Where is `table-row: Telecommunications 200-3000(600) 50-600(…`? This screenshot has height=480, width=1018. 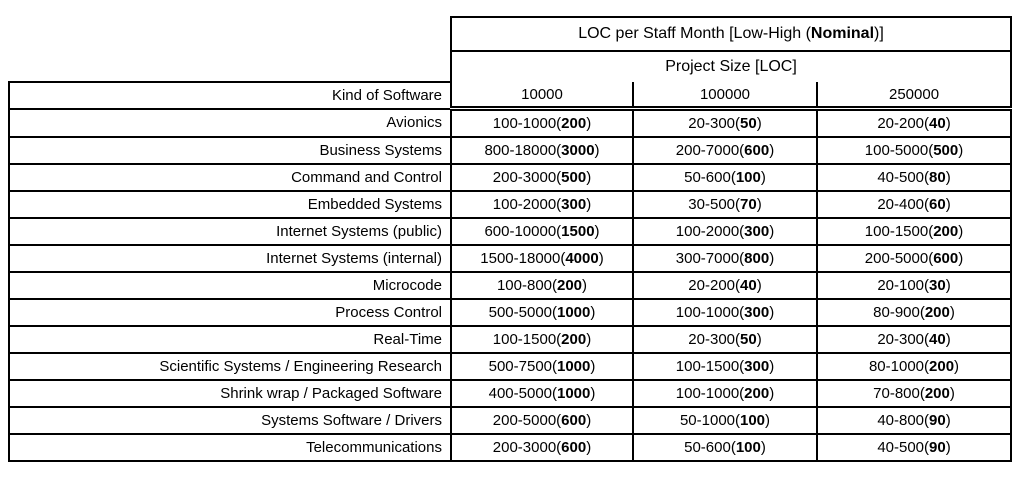 table-row: Telecommunications 200-3000(600) 50-600(… is located at coordinates (510, 447).